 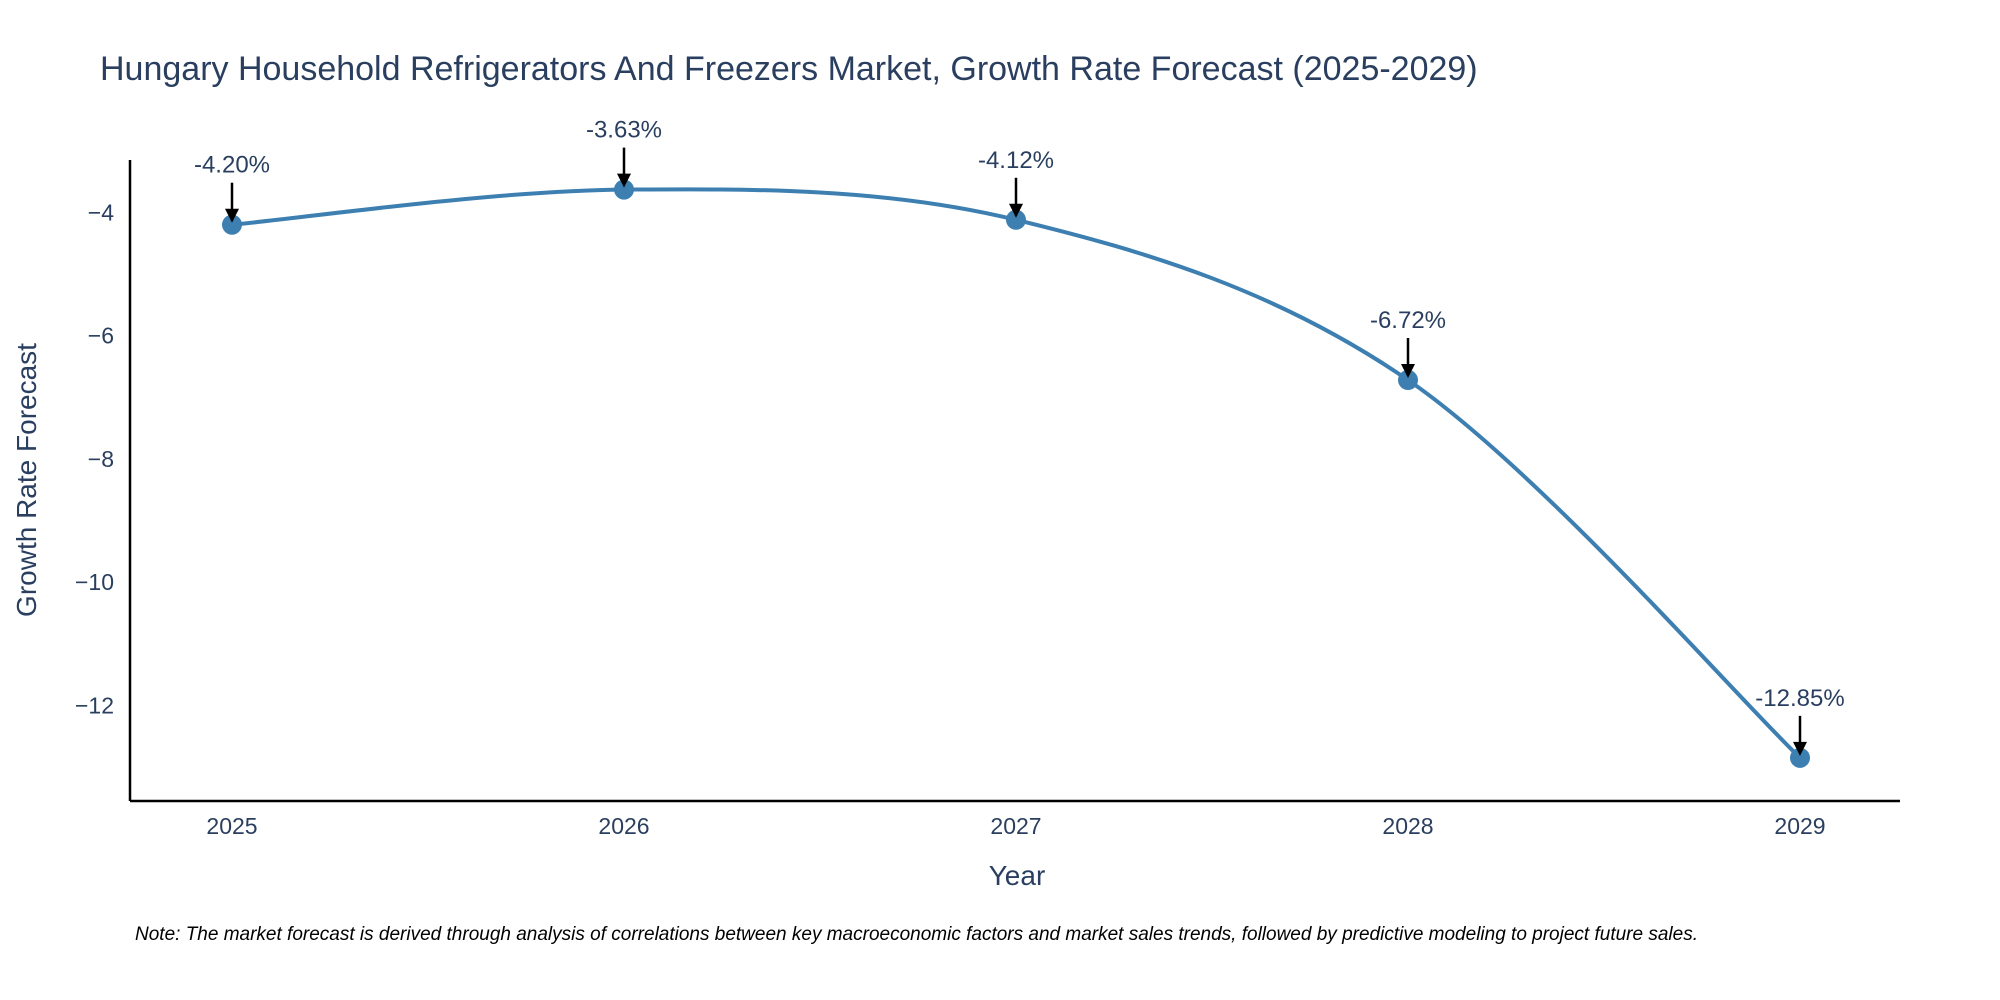 I want to click on data-label: -6.72%, so click(x=1408, y=320).